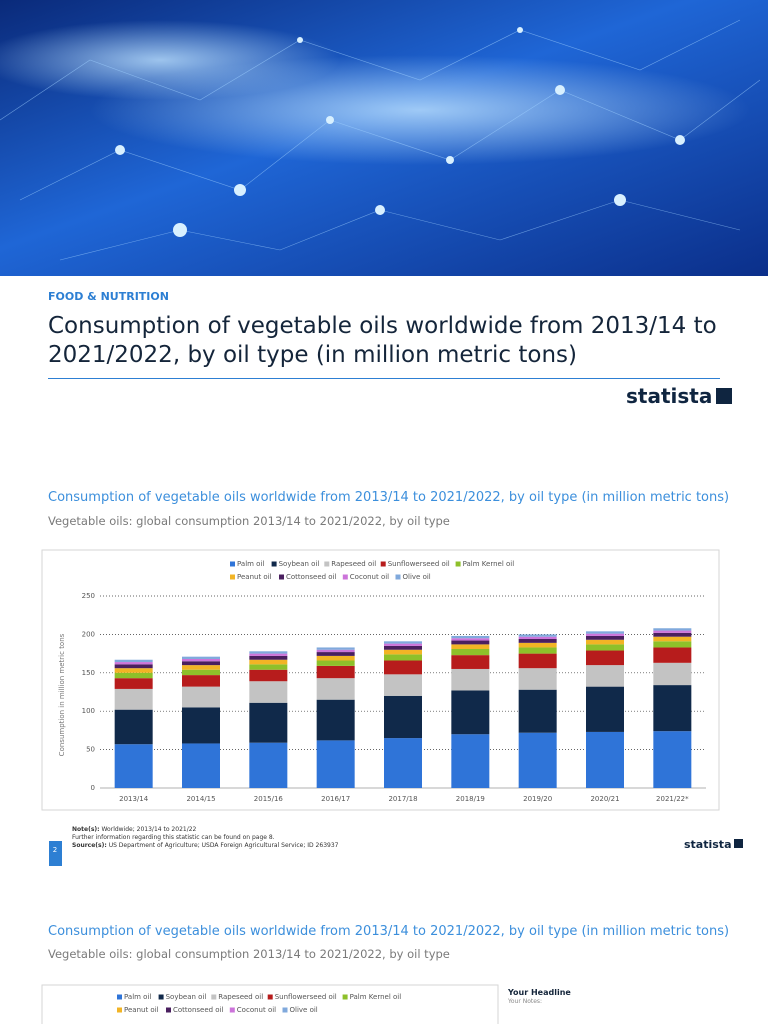  What do you see at coordinates (200, 799) in the screenshot?
I see `x-tick-label: 2014/15` at bounding box center [200, 799].